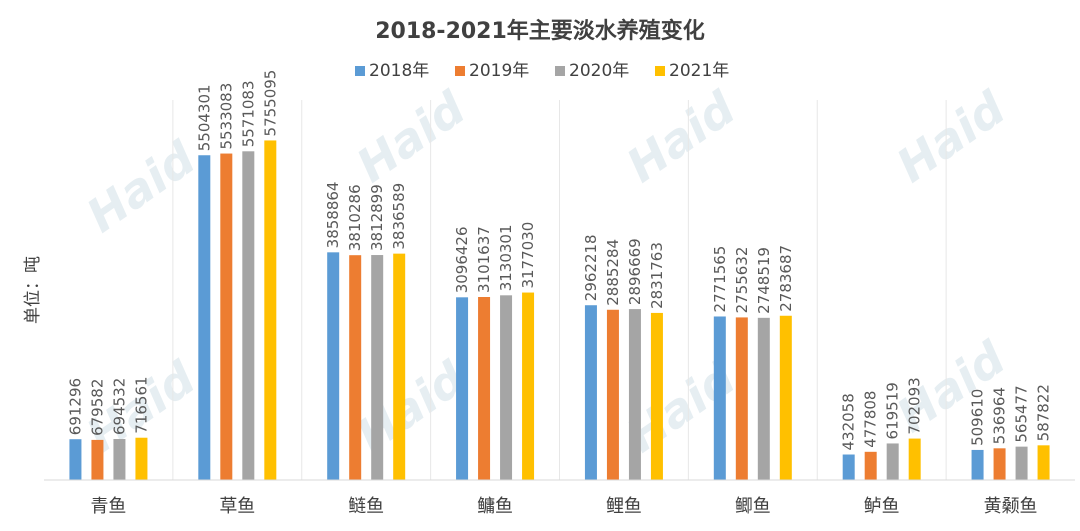  What do you see at coordinates (204, 117) in the screenshot?
I see `data-label: 5504301` at bounding box center [204, 117].